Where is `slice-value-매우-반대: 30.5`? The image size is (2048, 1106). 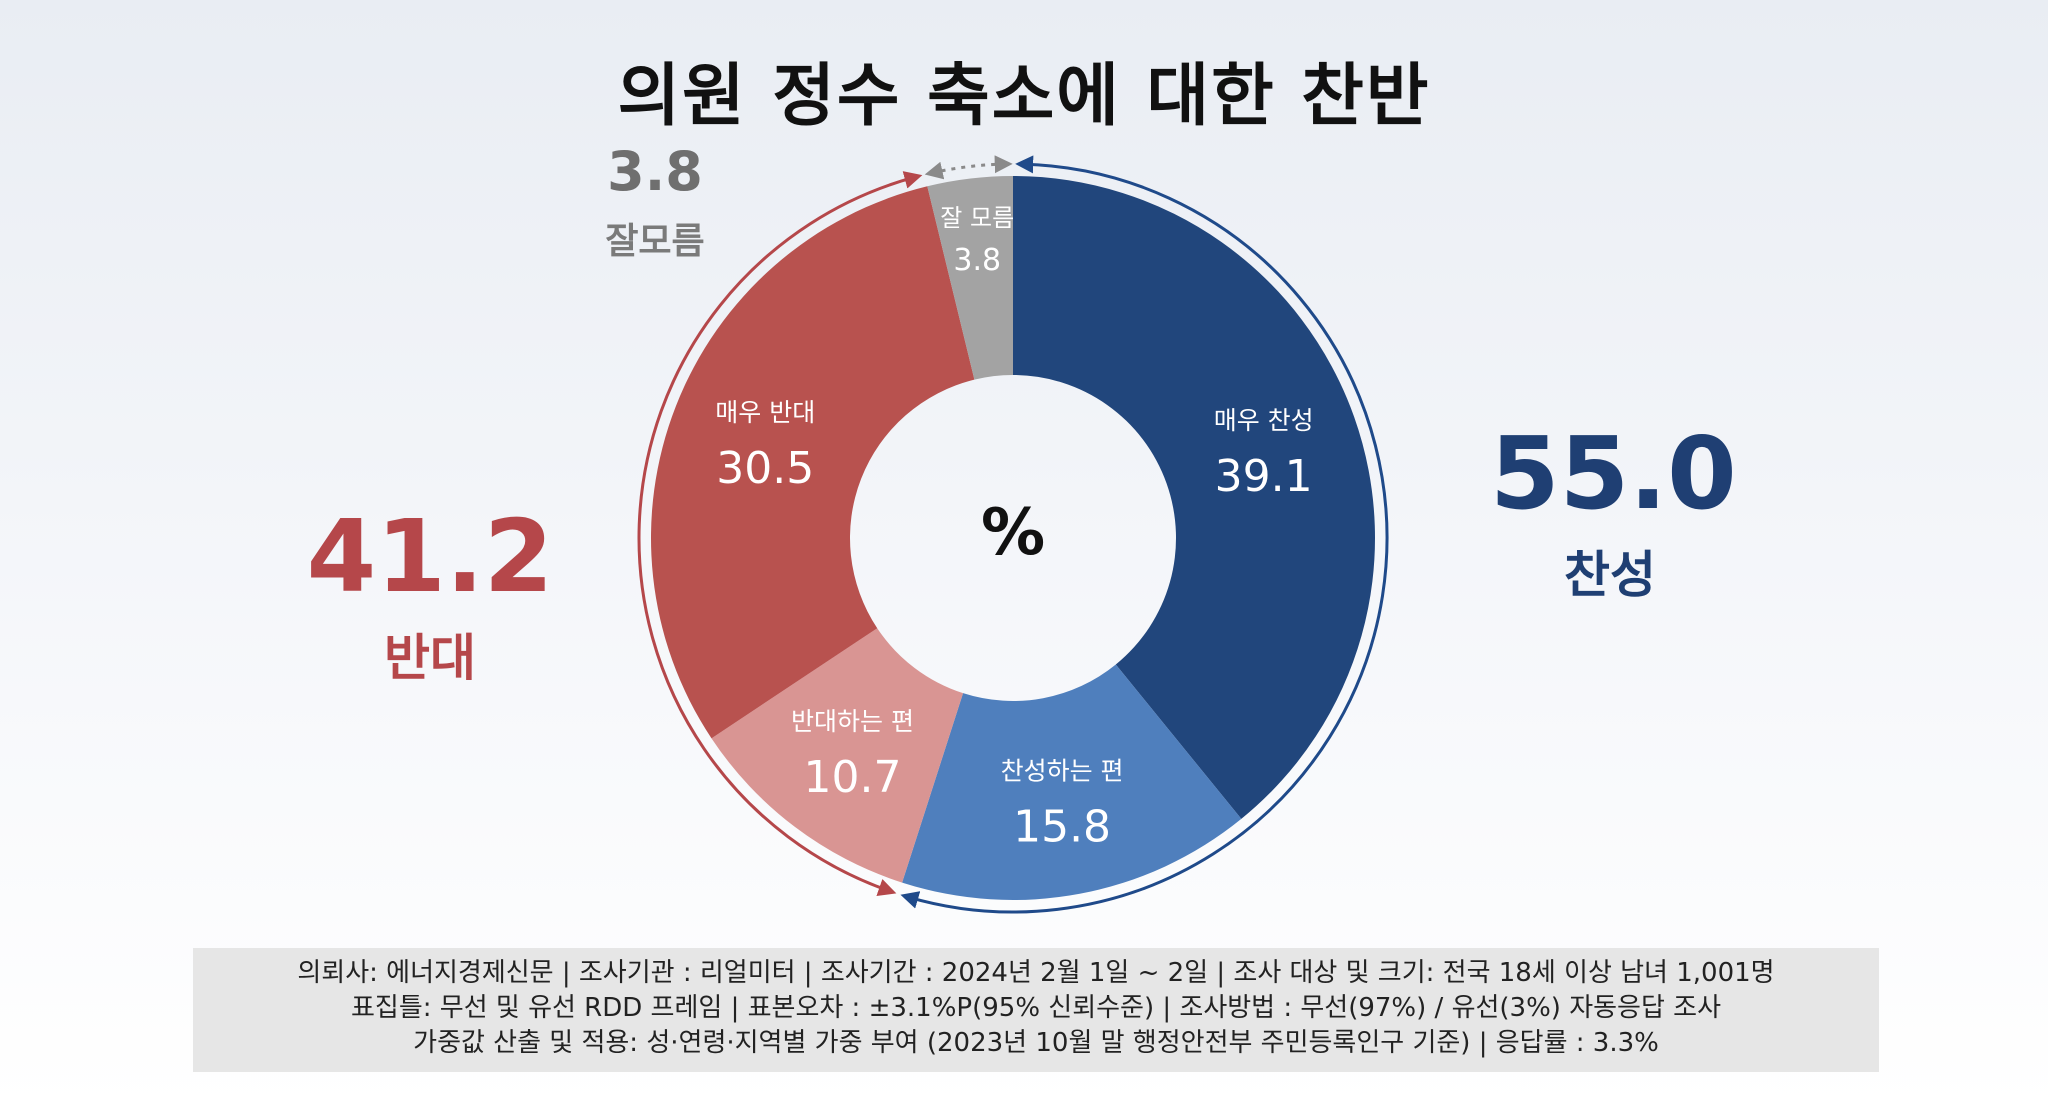 slice-value-매우-반대: 30.5 is located at coordinates (765, 468).